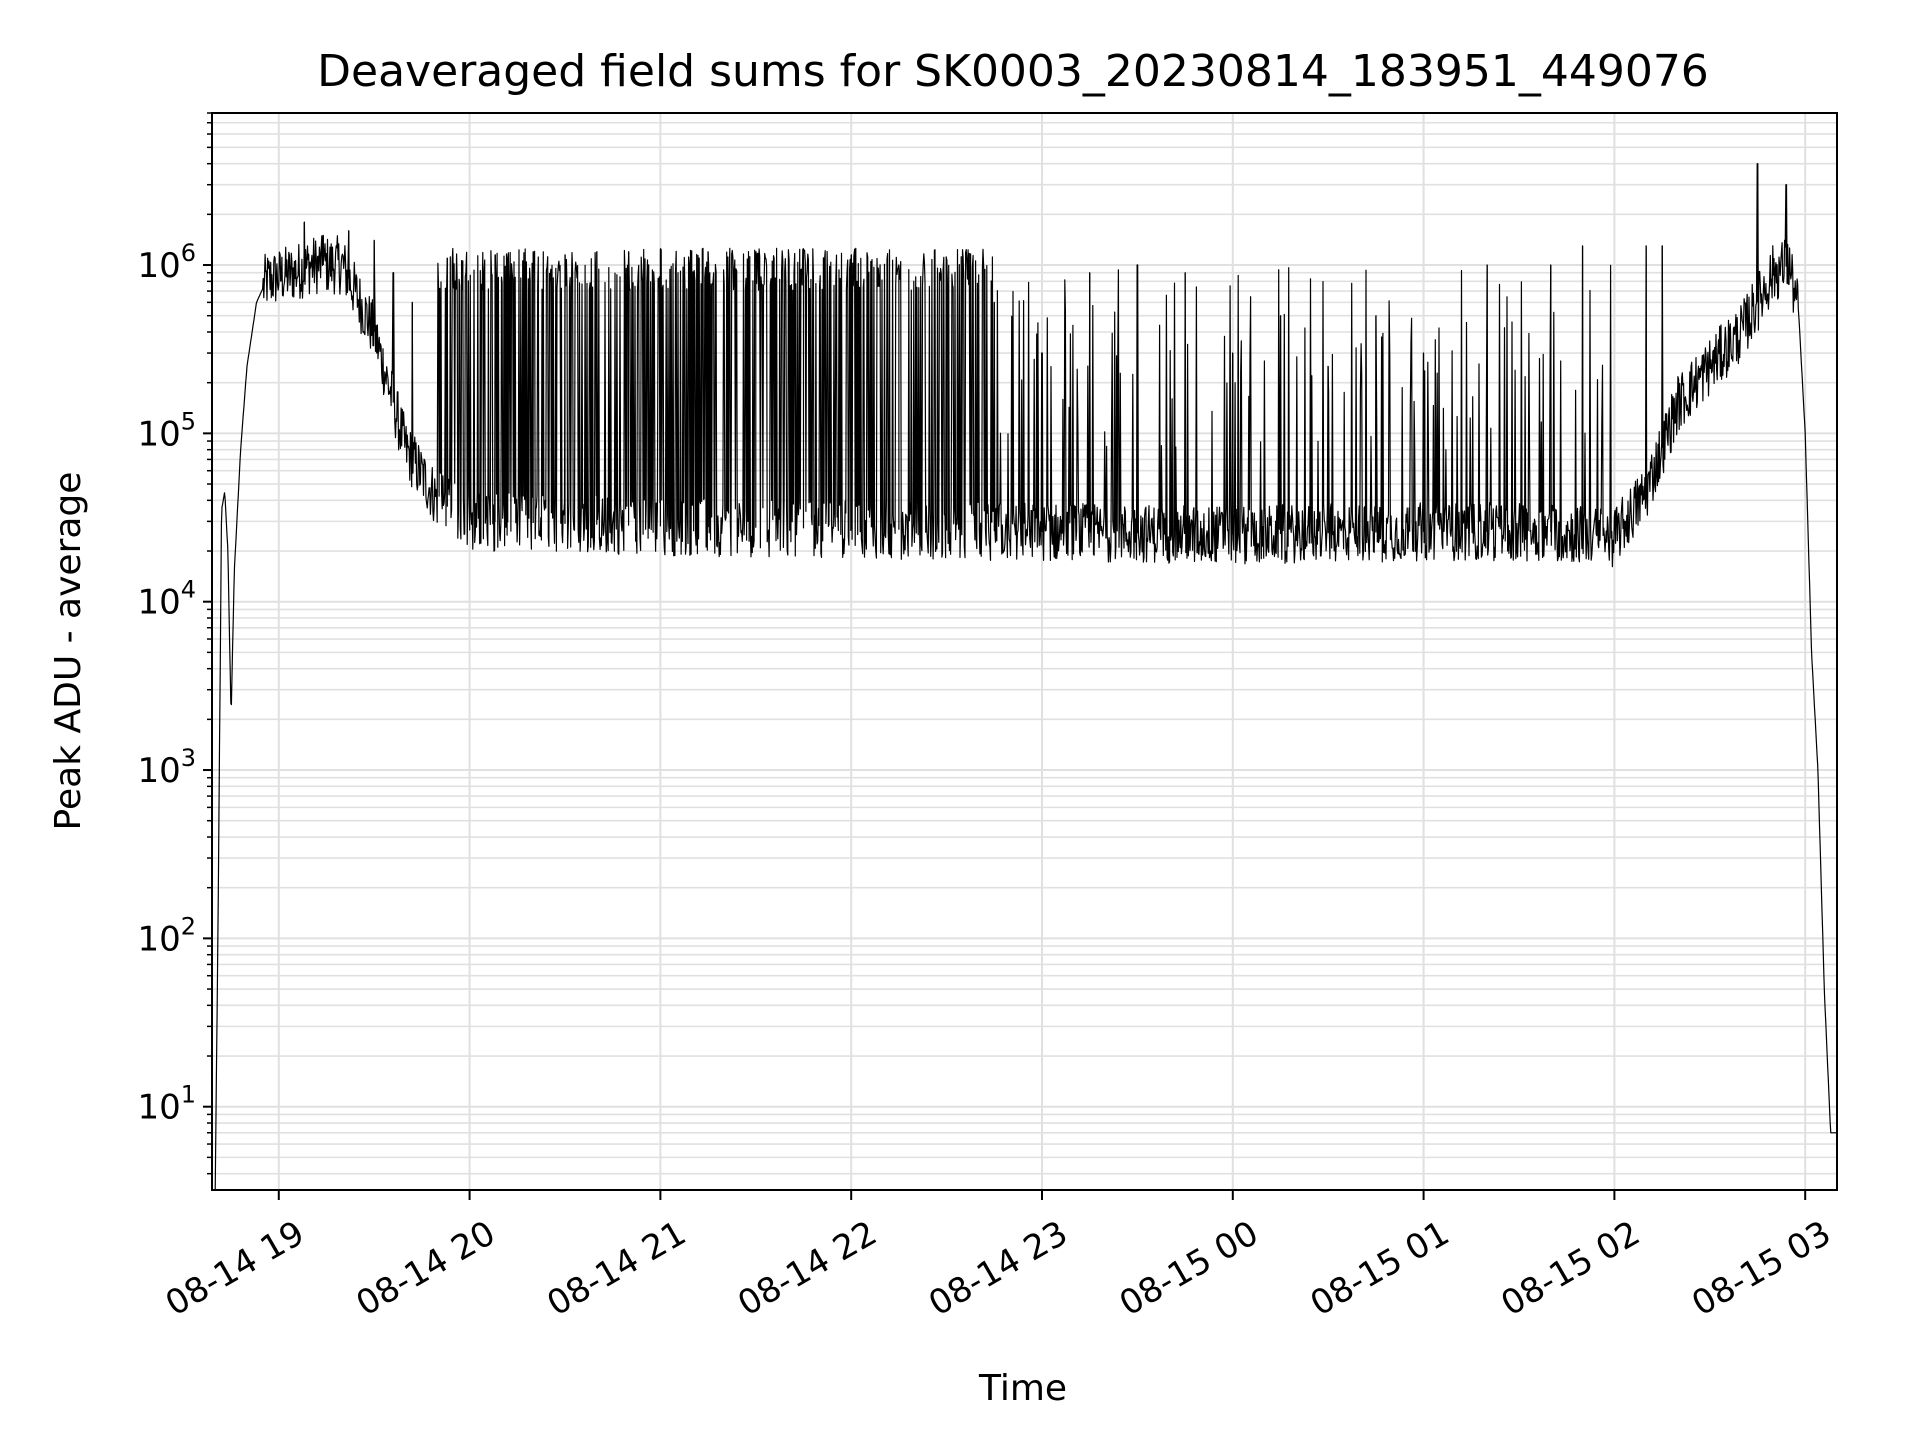 This screenshot has height=1440, width=1920. What do you see at coordinates (166, 767) in the screenshot?
I see `y-tick-label: 10³` at bounding box center [166, 767].